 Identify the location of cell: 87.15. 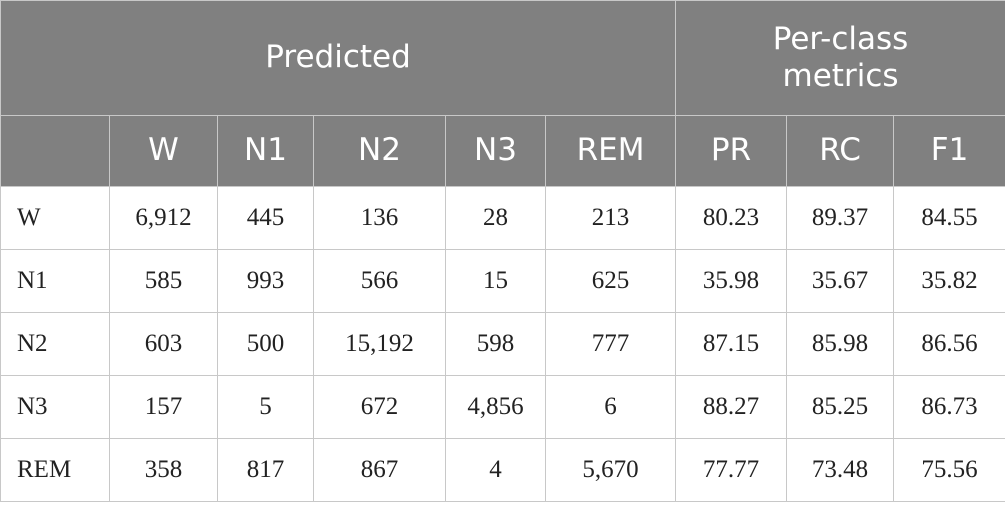
(731, 344).